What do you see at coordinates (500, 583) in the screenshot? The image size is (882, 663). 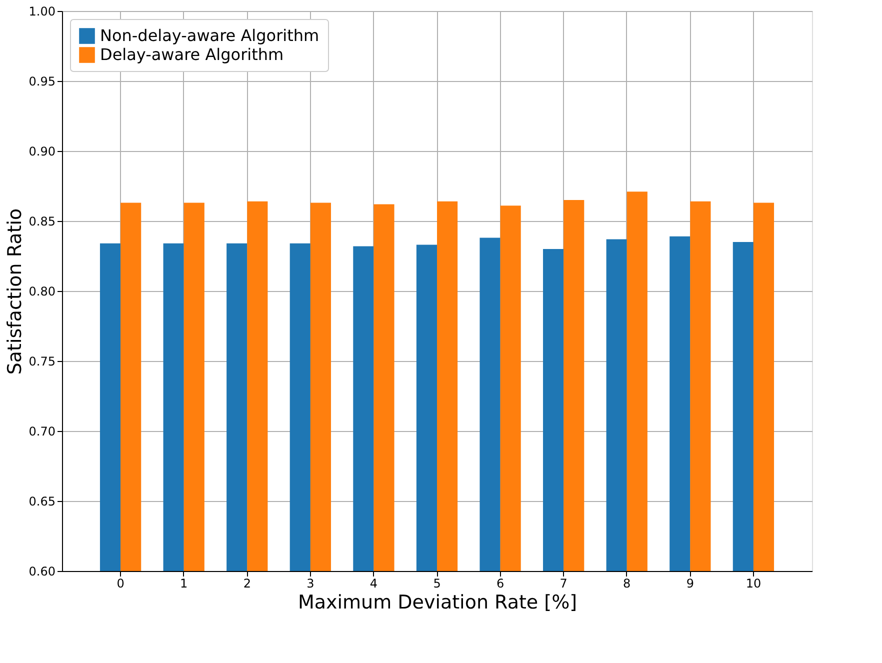 I see `x-tick-label: 6` at bounding box center [500, 583].